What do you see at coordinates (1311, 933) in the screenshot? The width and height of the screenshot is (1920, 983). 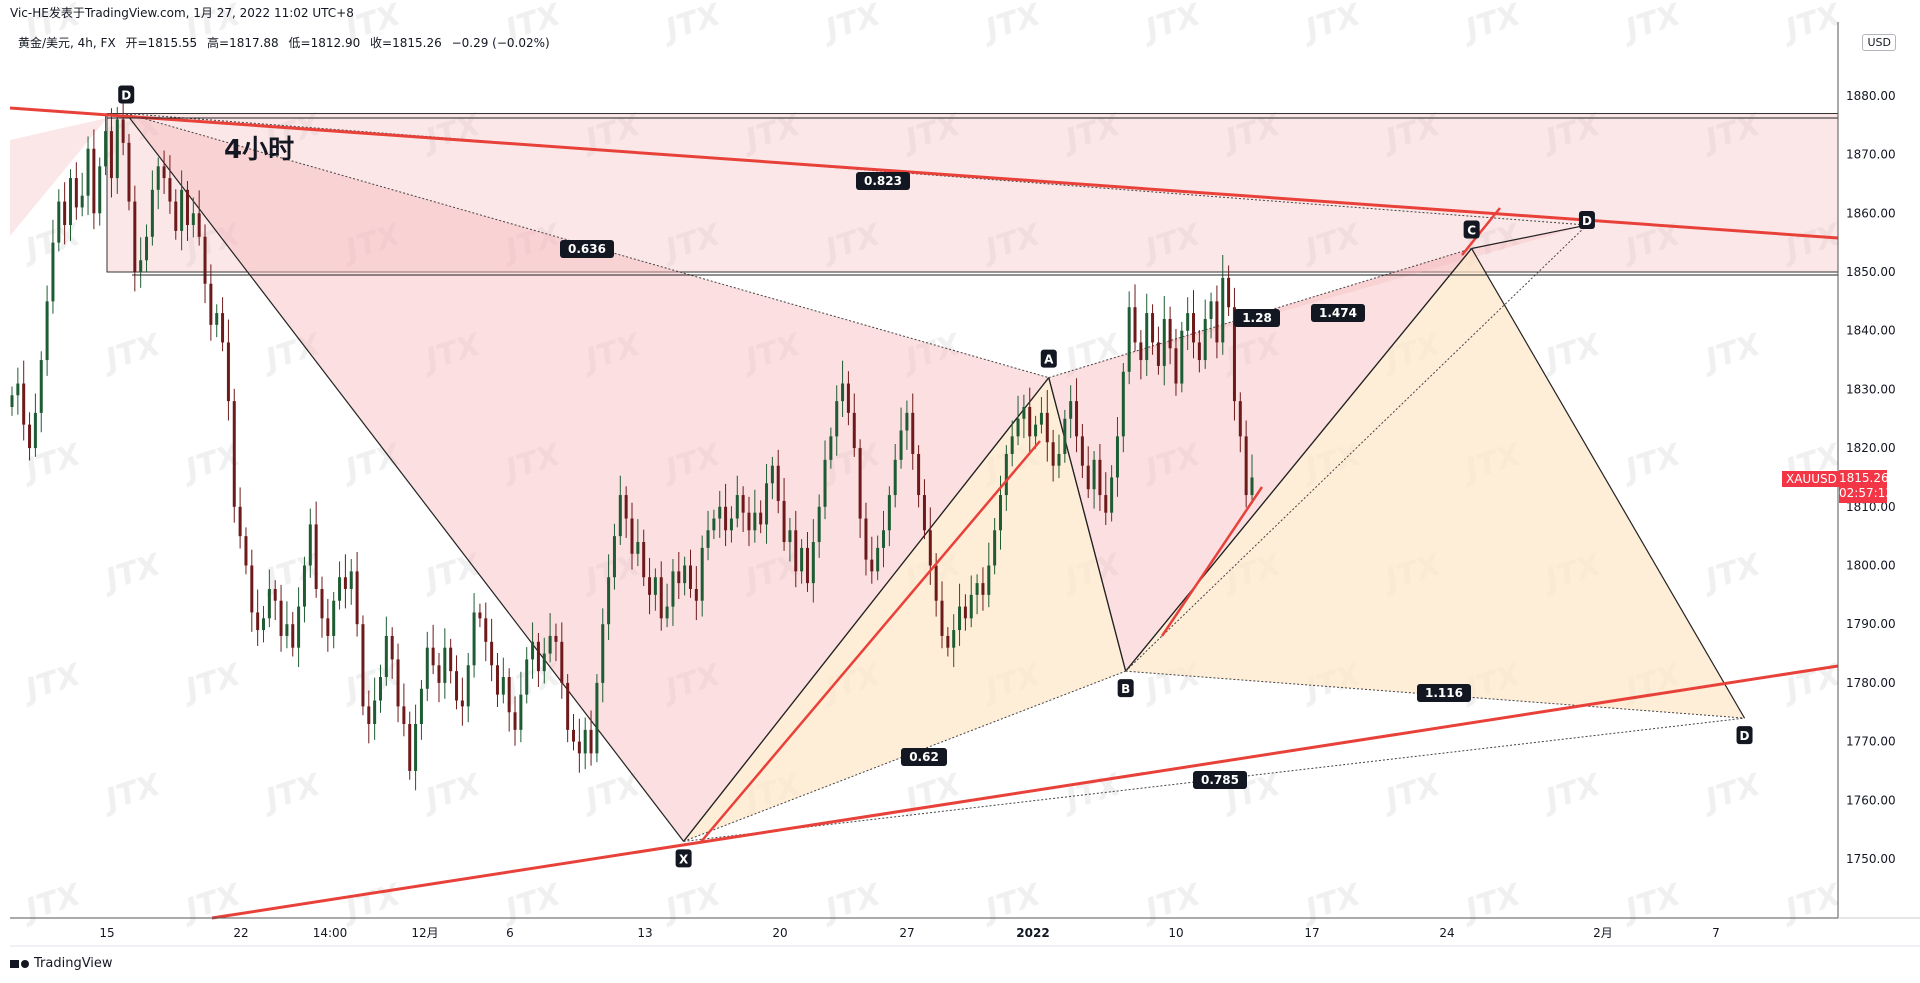 I see `time-tick-label: 17` at bounding box center [1311, 933].